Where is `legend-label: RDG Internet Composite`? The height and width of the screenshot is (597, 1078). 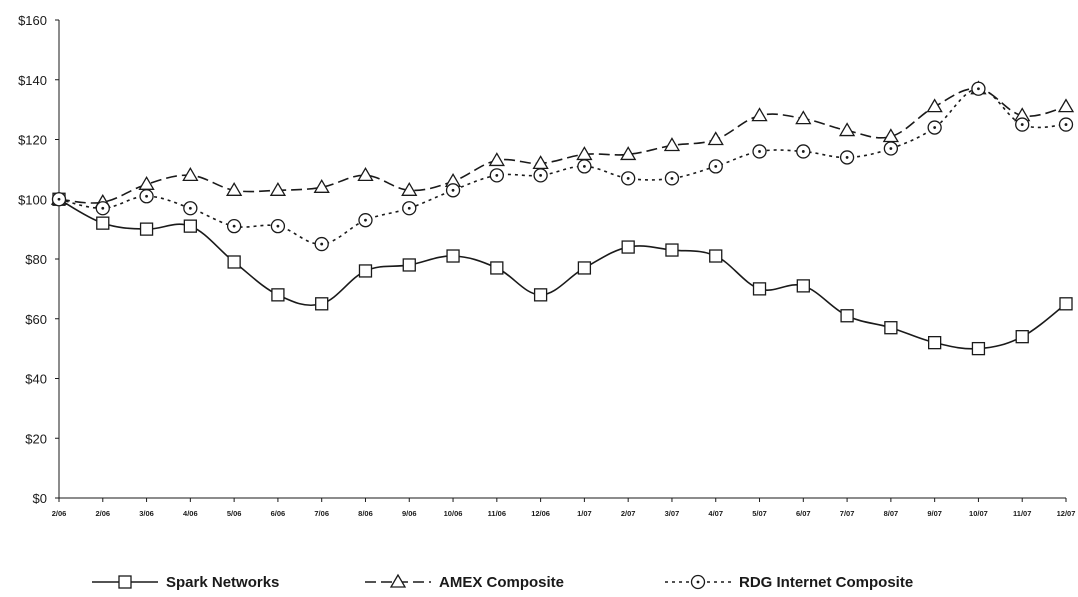
legend-label: RDG Internet Composite is located at coordinates (826, 582).